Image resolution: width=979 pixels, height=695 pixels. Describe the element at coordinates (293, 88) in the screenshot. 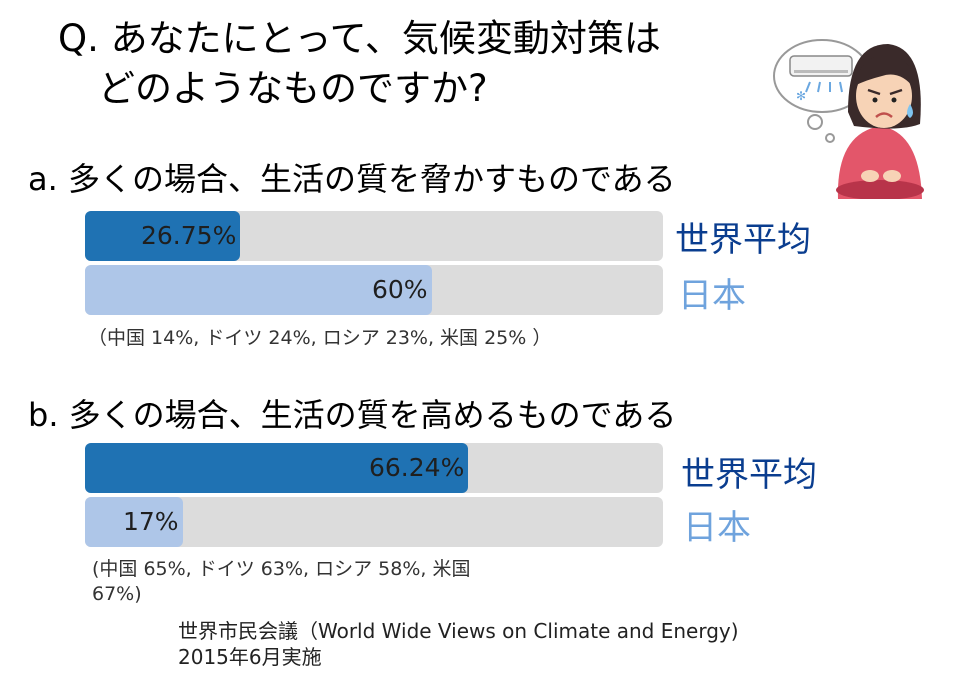

I see `question-line-2: どのようなものですか?` at that location.